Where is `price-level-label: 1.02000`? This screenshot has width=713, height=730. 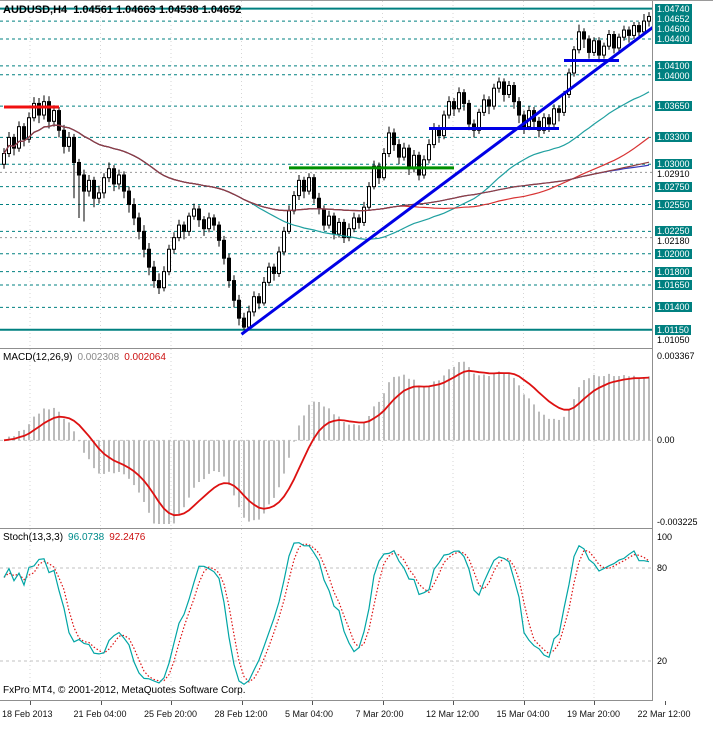 price-level-label: 1.02000 is located at coordinates (673, 253).